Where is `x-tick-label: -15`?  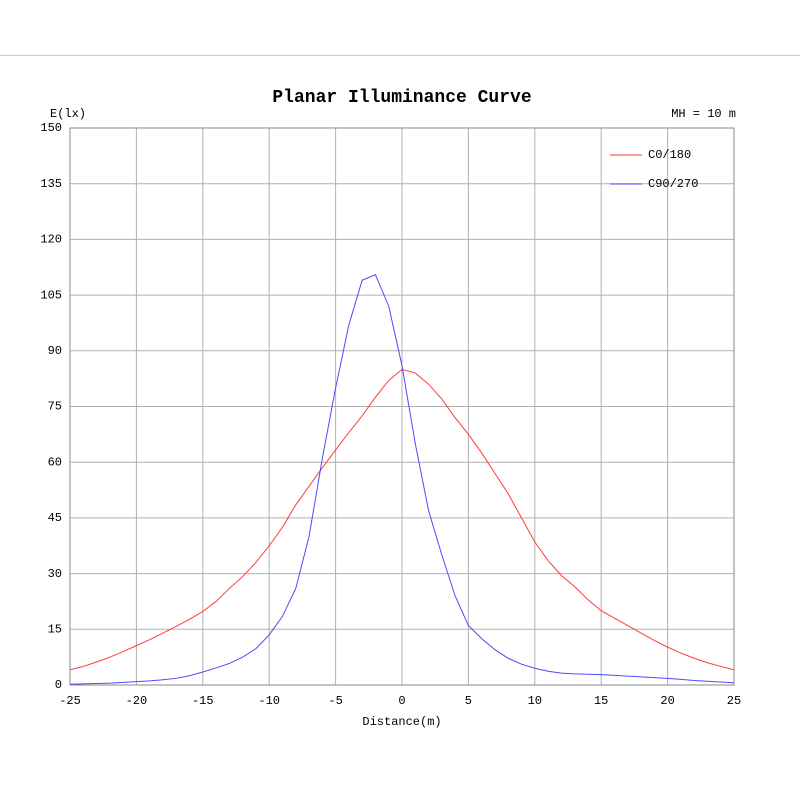 x-tick-label: -15 is located at coordinates (203, 701).